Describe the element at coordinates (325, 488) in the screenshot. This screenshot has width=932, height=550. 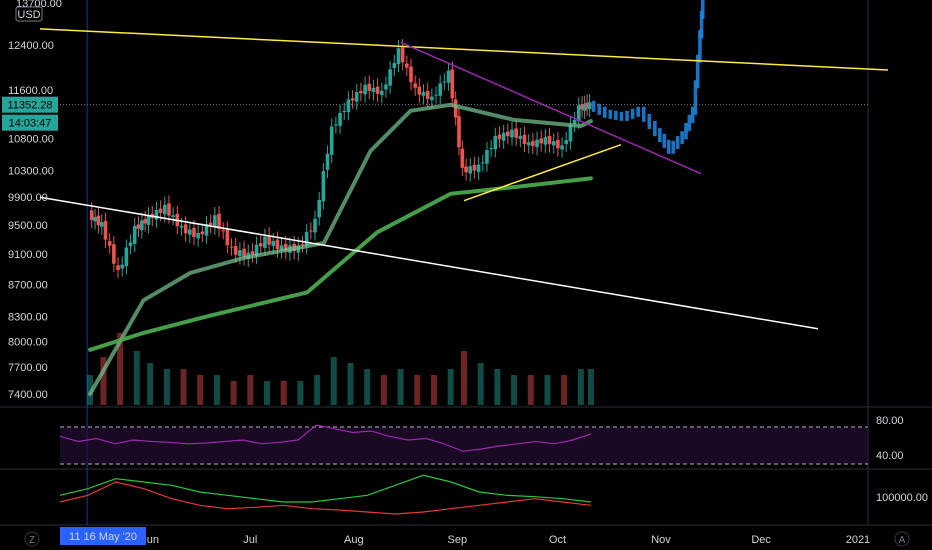
I see `dmi-plus-line` at that location.